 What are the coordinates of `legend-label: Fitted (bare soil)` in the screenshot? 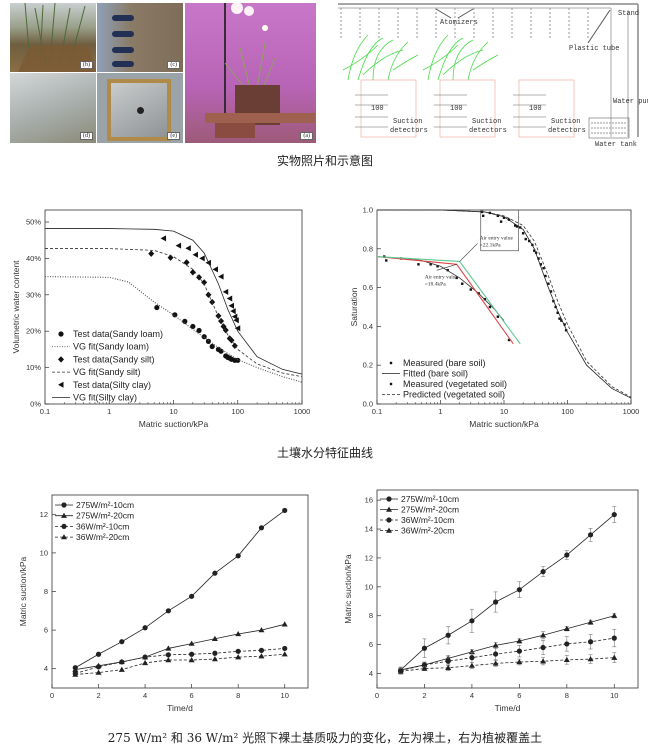 It's located at (435, 374).